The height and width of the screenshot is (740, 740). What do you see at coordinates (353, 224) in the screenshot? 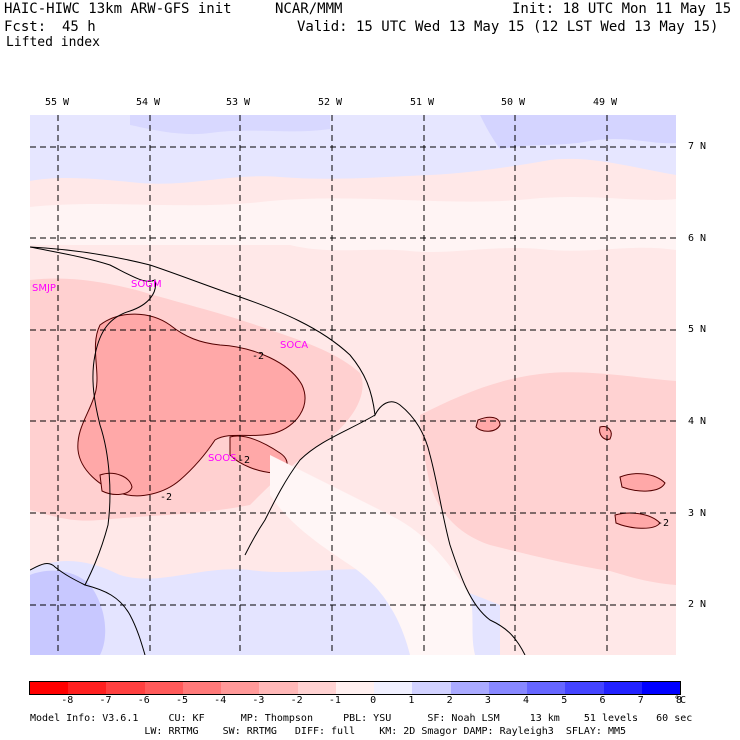
I see `neutral-region` at bounding box center [353, 224].